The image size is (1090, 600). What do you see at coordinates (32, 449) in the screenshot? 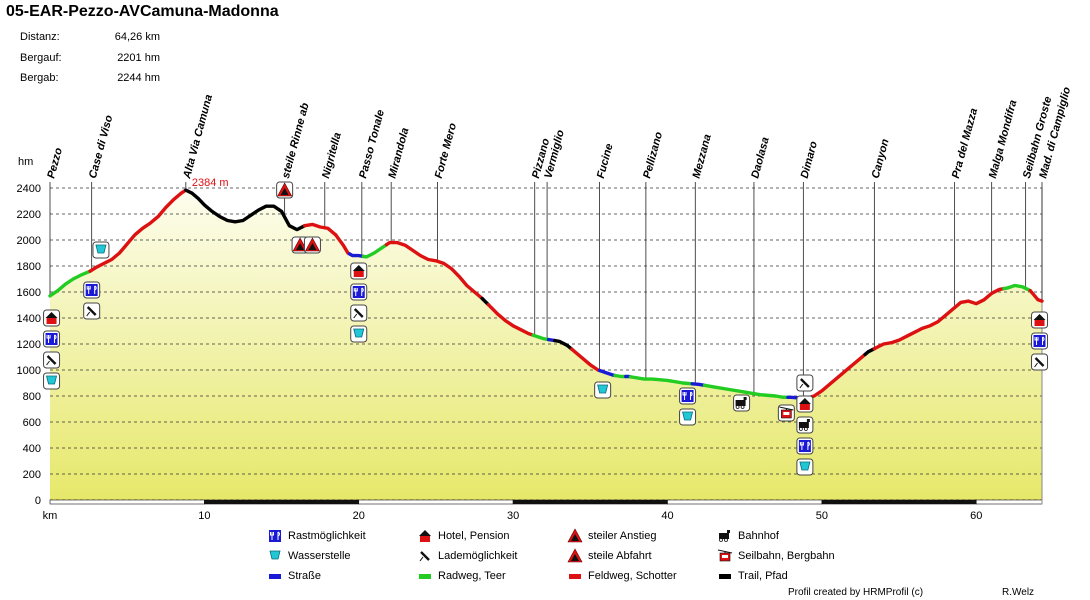
I see `y-tick-label: 400` at bounding box center [32, 449].